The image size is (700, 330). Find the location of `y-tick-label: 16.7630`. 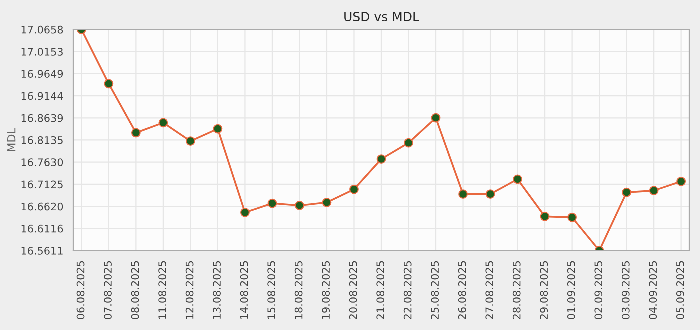

y-tick-label: 16.7630 is located at coordinates (43, 162).